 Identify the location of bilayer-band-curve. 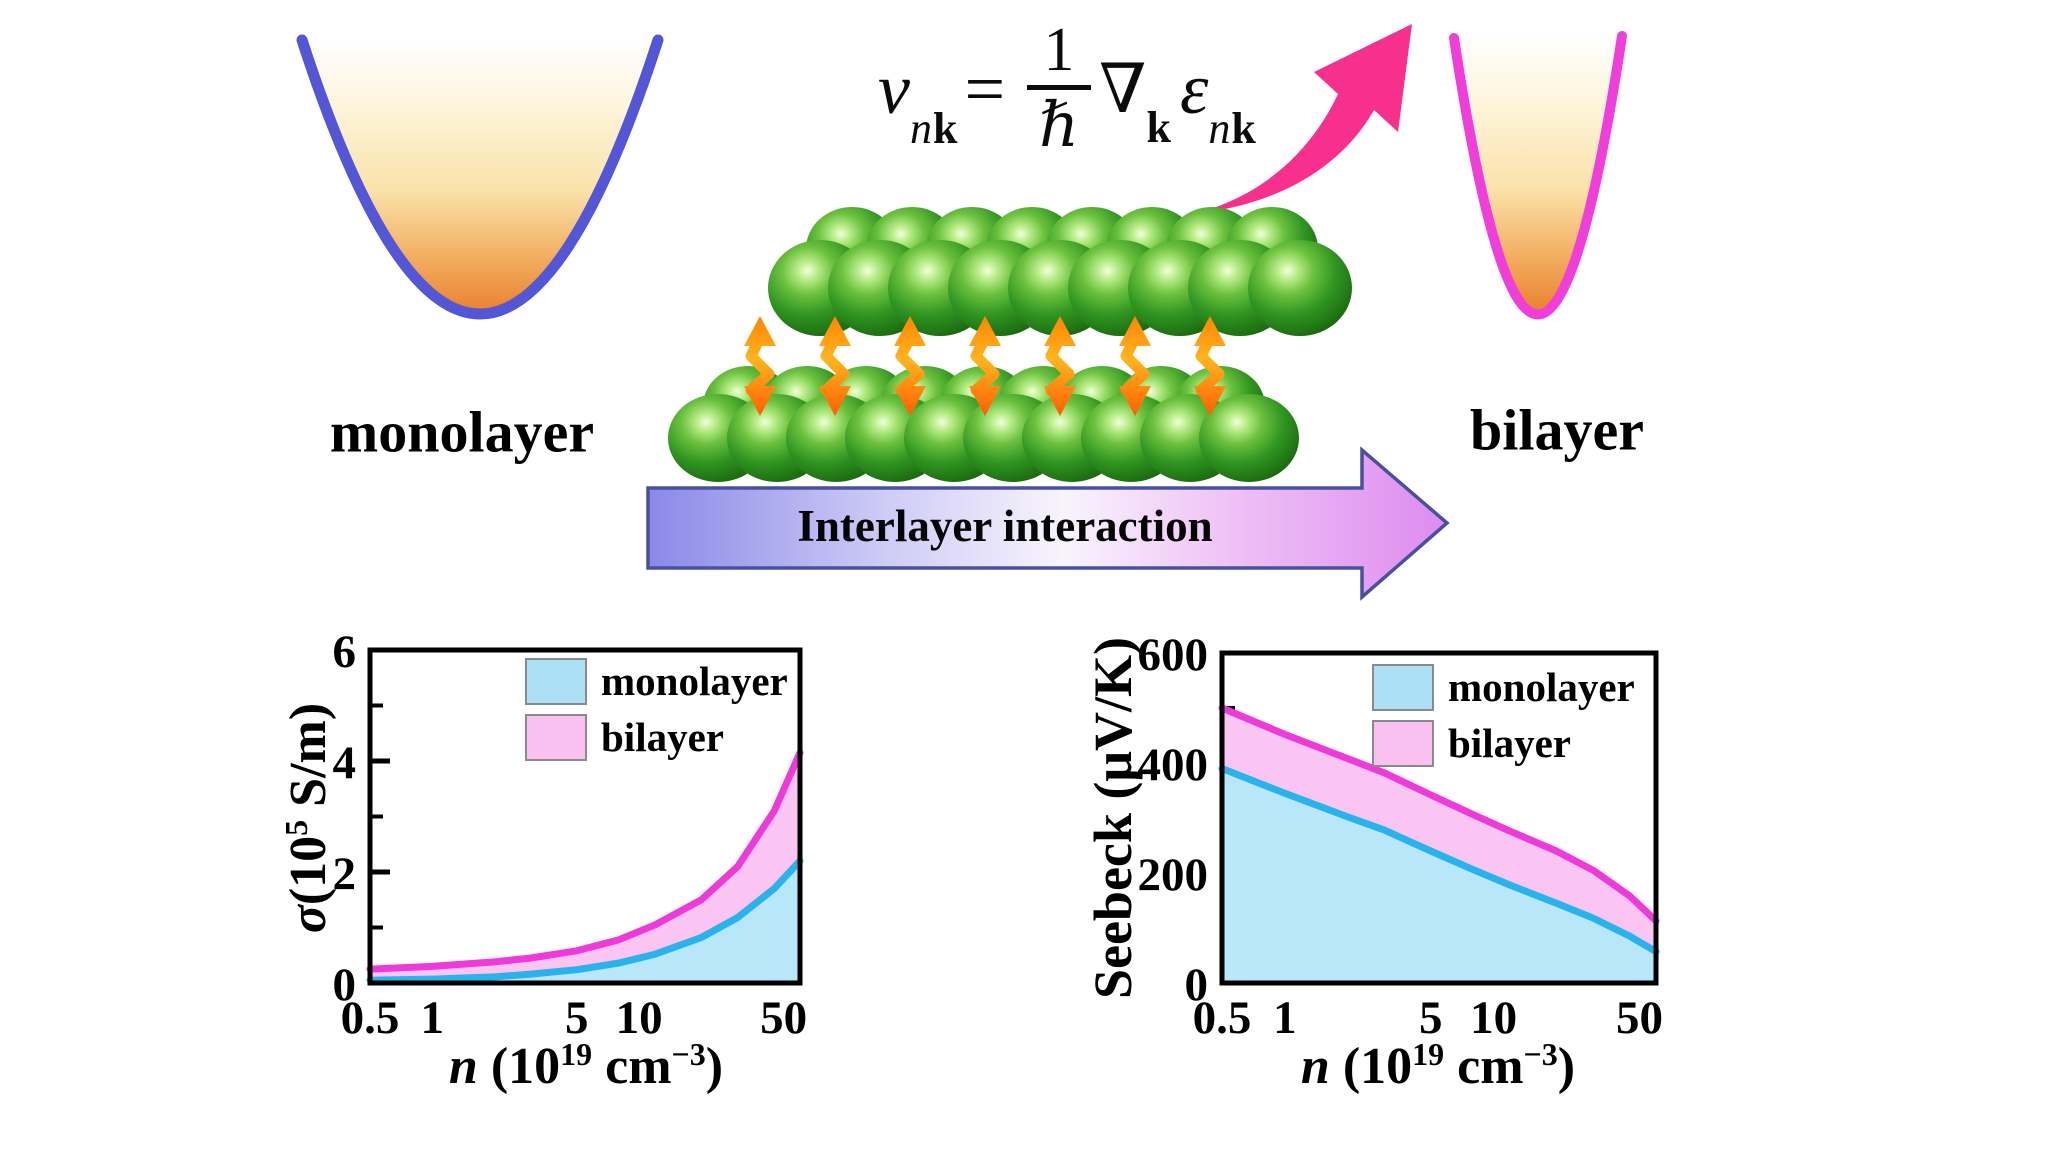
(1538, 175).